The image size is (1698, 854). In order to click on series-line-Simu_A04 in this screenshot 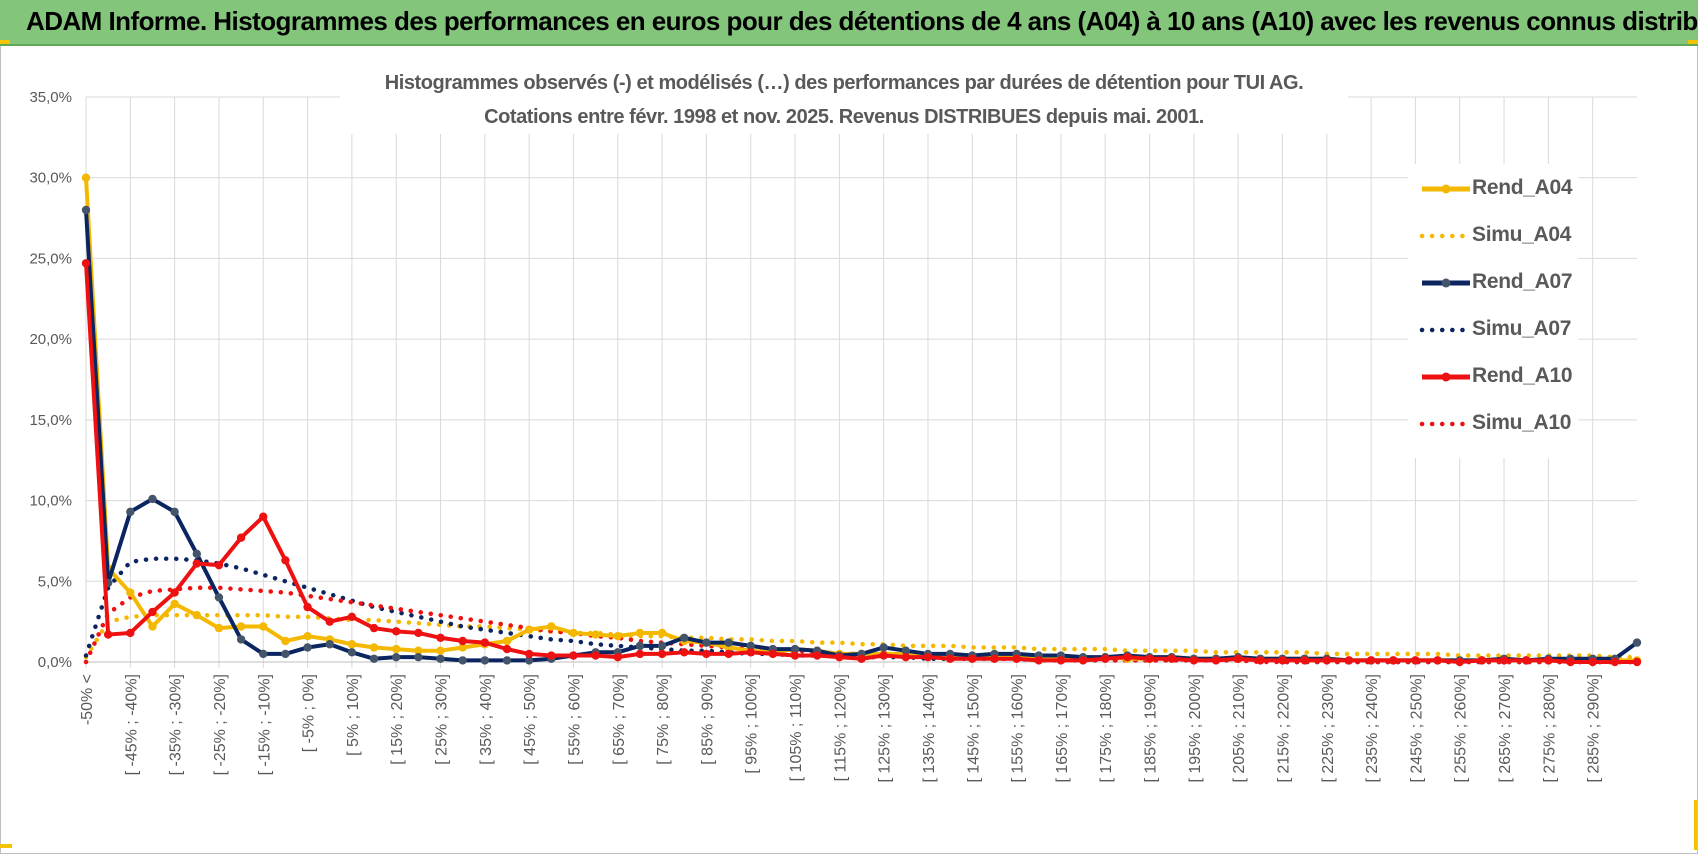, I will do `click(861, 636)`.